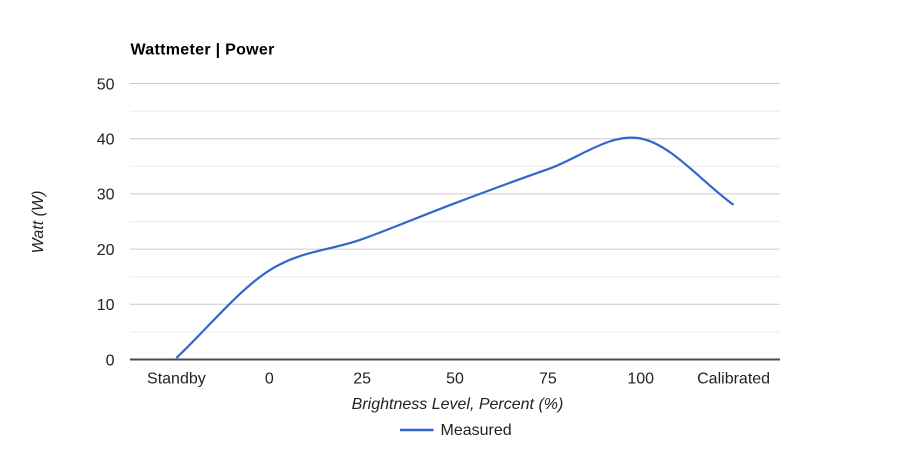 The image size is (897, 459). I want to click on svg-text: Watt (W), so click(38, 222).